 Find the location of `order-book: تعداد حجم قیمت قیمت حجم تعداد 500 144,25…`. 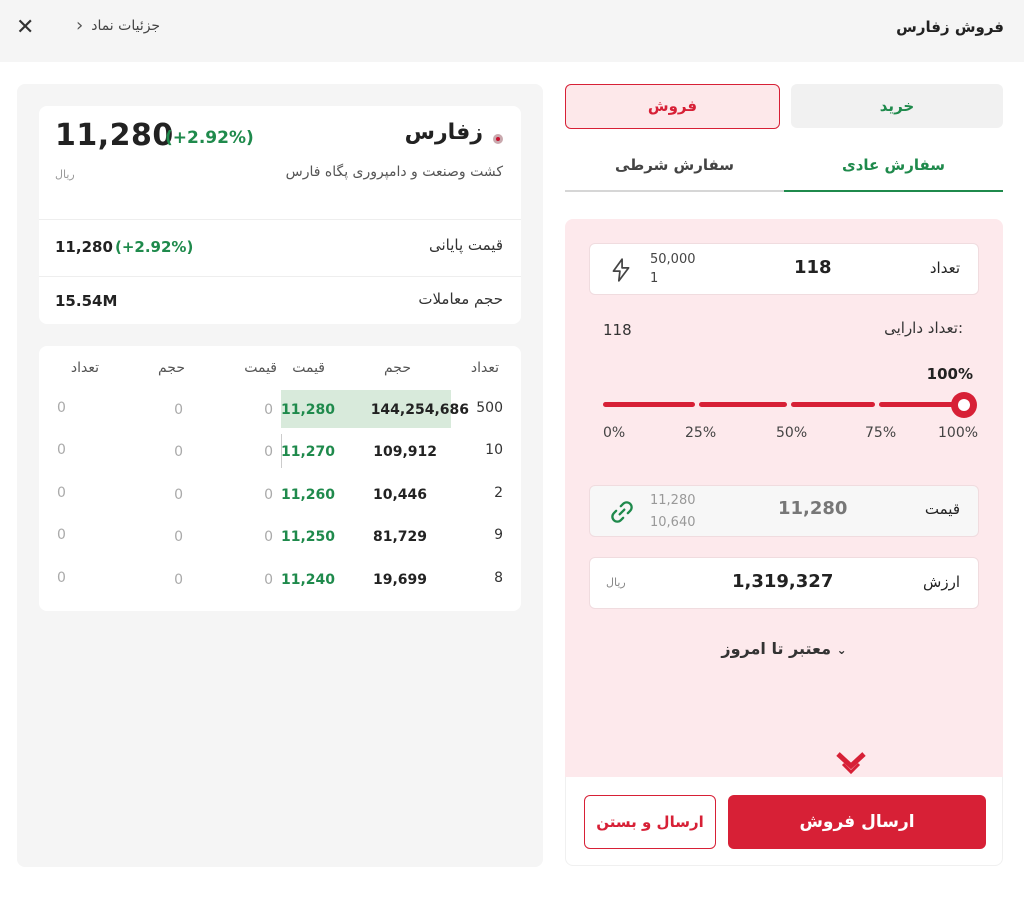

order-book: تعداد حجم قیمت قیمت حجم تعداد 500 144,25… is located at coordinates (280, 478).